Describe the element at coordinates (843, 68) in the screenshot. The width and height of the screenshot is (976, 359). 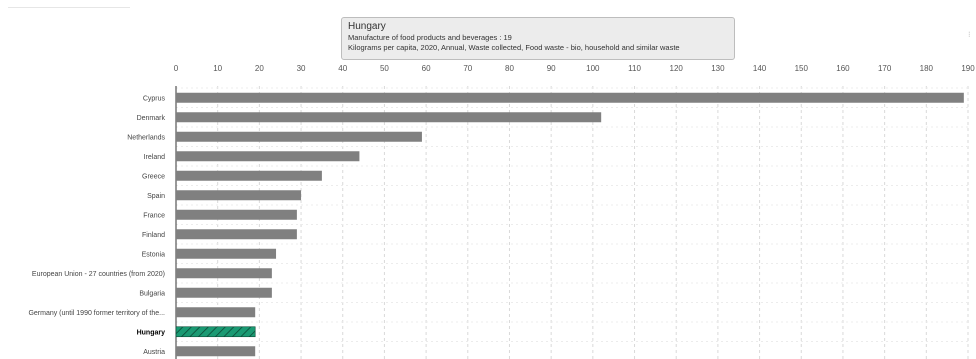
I see `x-tick-label: 160` at that location.